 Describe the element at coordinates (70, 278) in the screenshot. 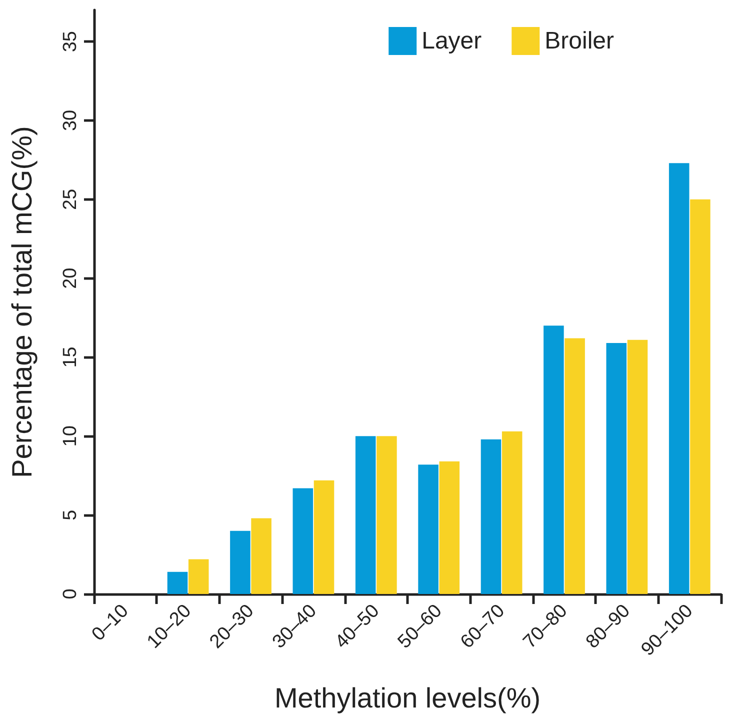

I see `y-tick-label: 20` at that location.